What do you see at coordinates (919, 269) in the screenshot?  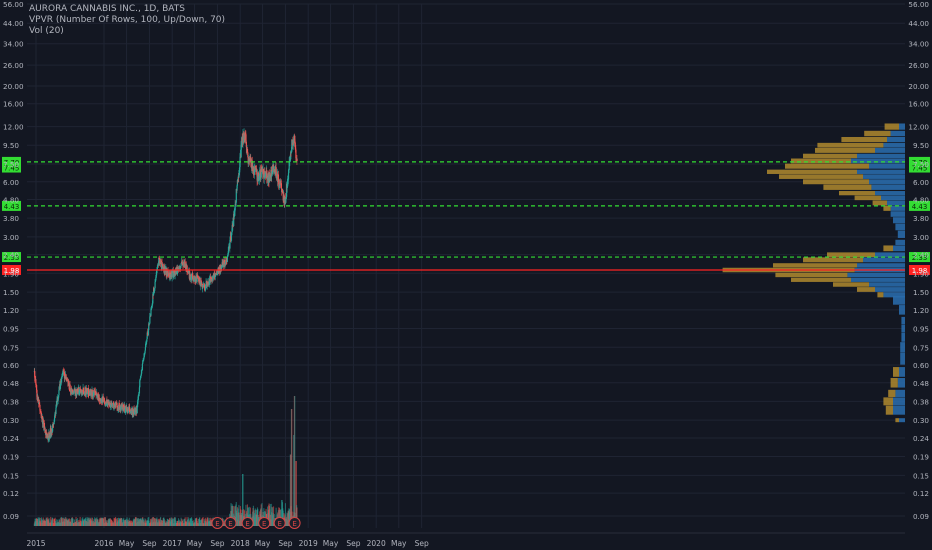 I see `level-badge-right` at bounding box center [919, 269].